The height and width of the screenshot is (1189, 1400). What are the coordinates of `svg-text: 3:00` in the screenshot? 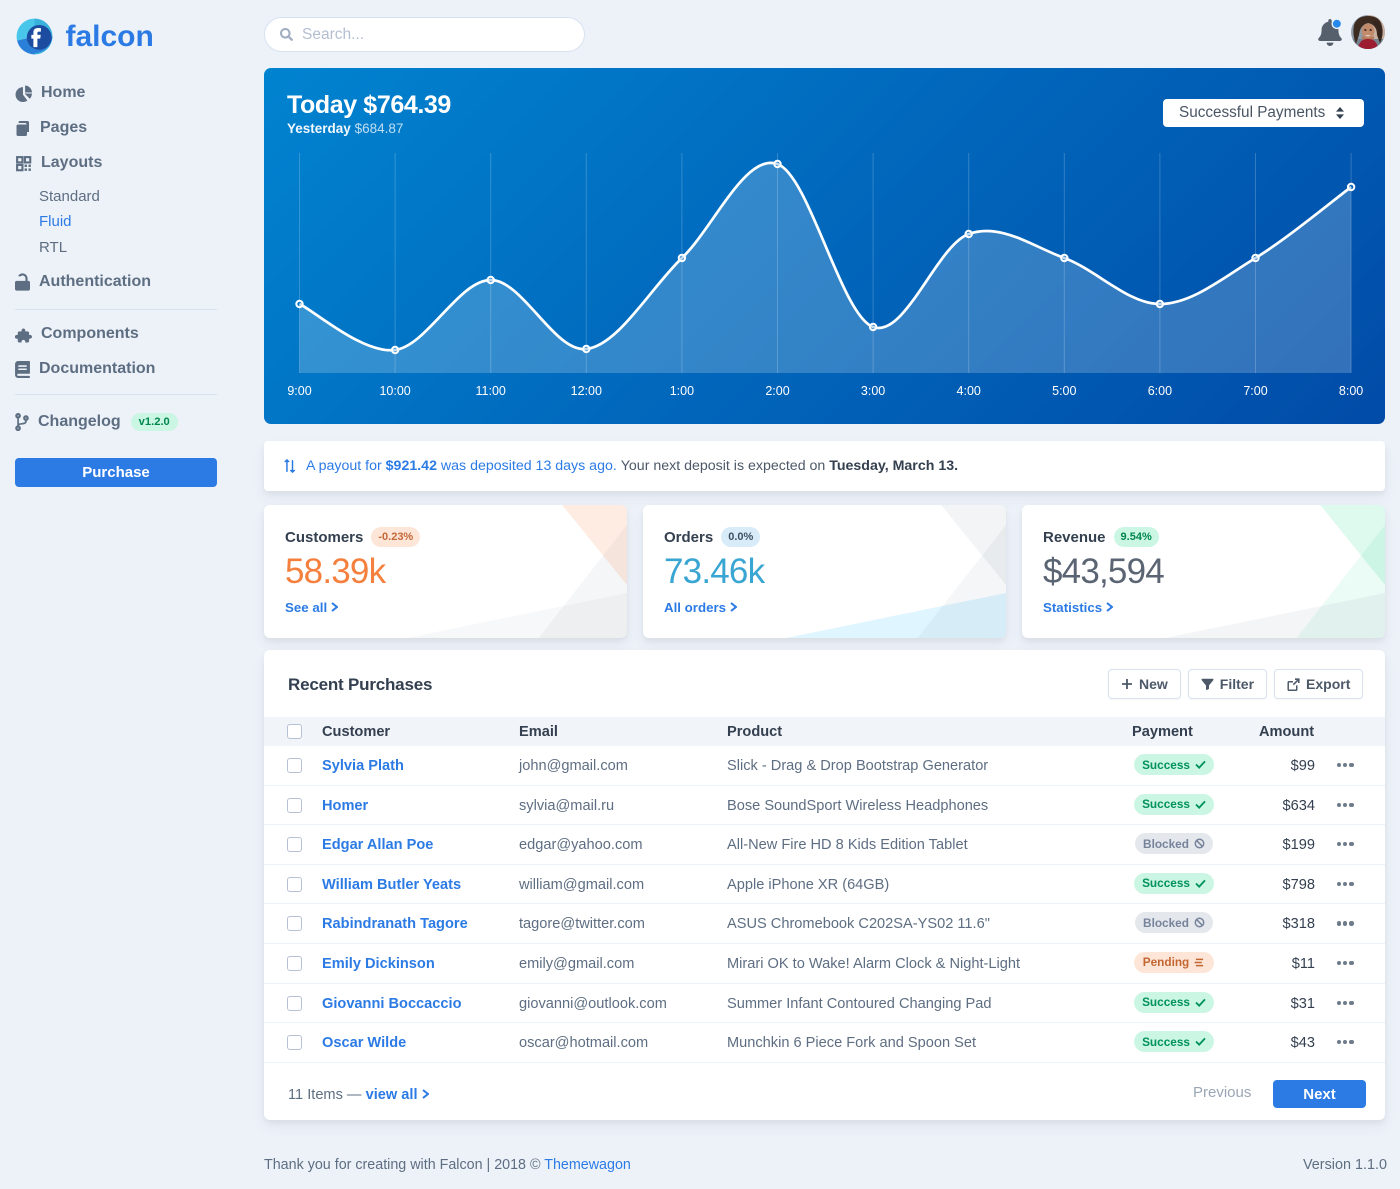 It's located at (873, 391).